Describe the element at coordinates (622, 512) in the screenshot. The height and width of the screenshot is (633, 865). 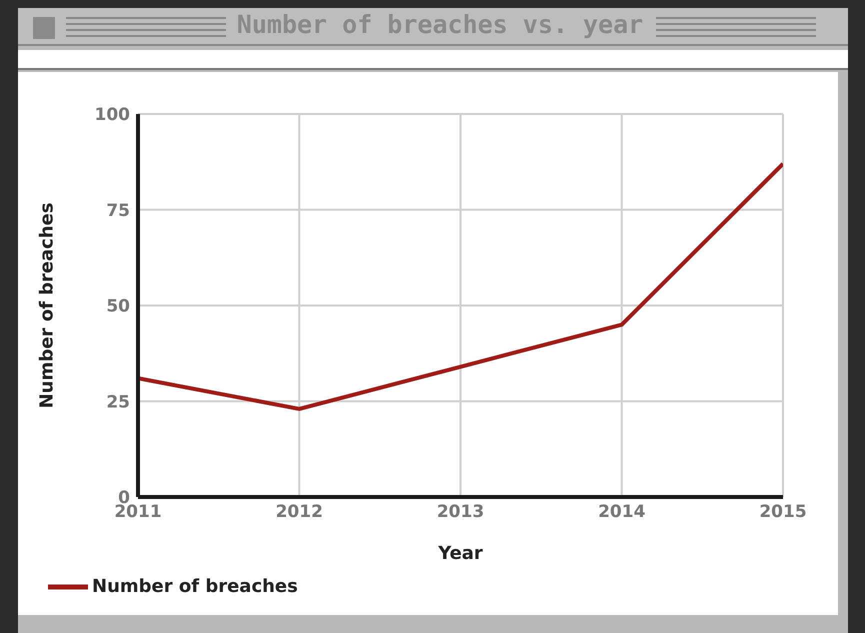
I see `x-tick-label: 2014` at that location.